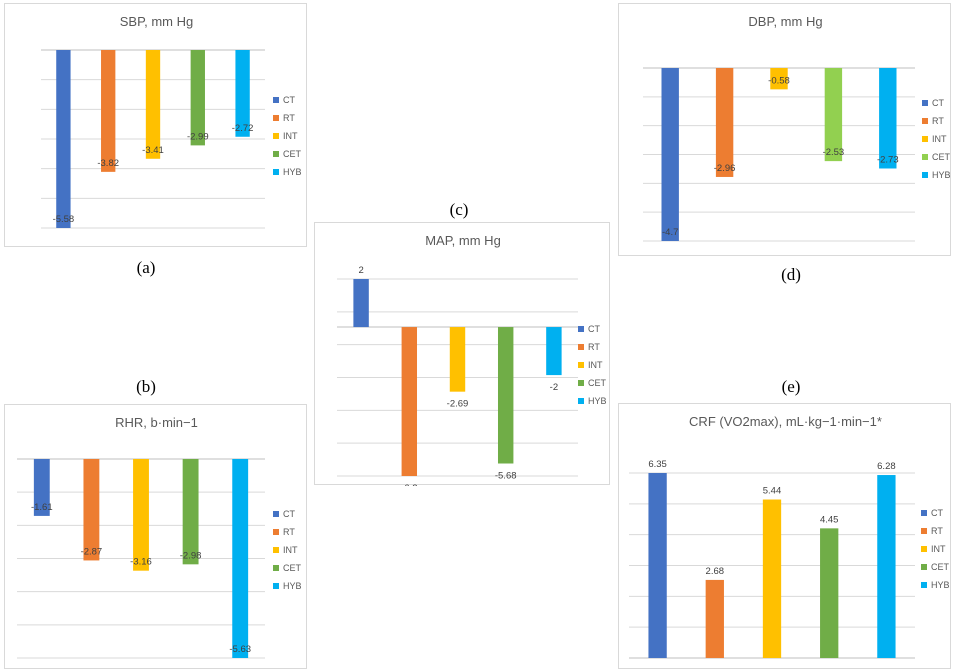 The height and width of the screenshot is (671, 954). What do you see at coordinates (725, 168) in the screenshot?
I see `data-label-rt: -2.96` at bounding box center [725, 168].